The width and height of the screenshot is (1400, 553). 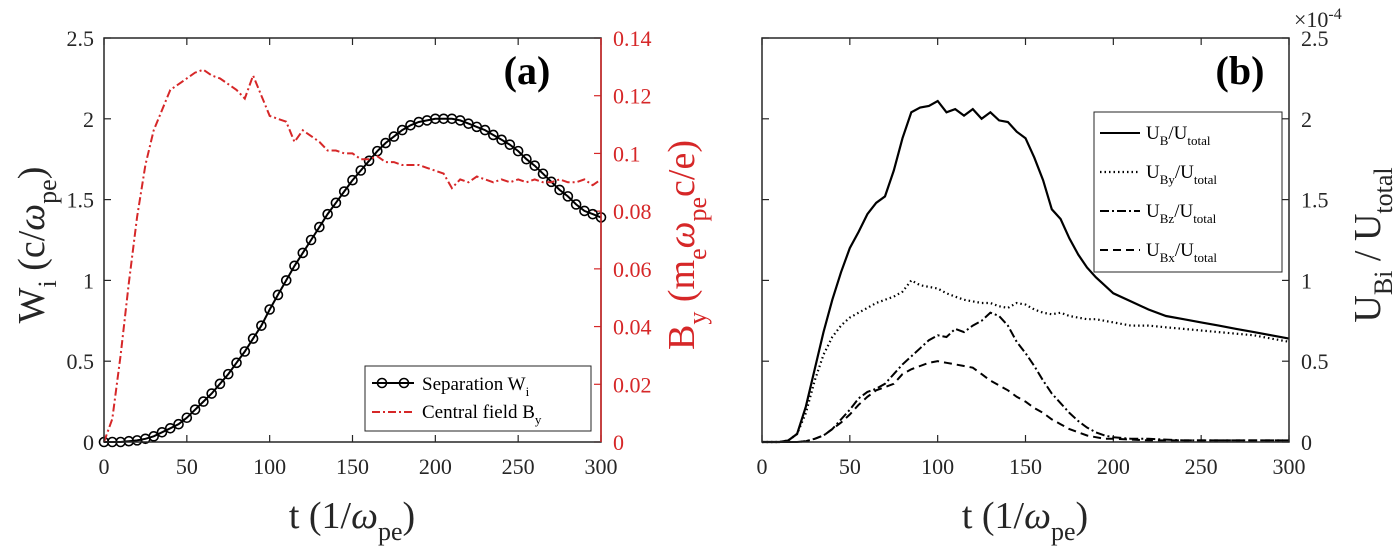 I want to click on panel-a-legend-box, so click(x=478, y=398).